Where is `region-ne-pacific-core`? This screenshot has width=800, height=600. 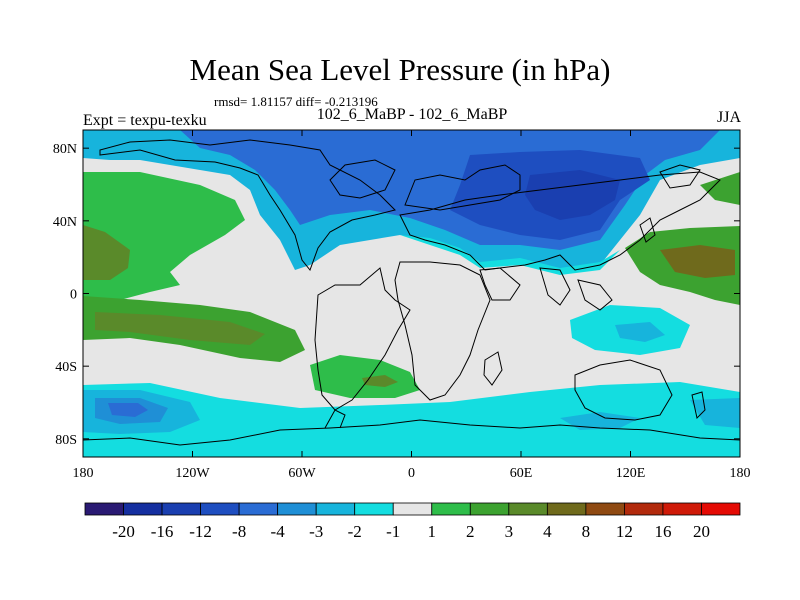
region-ne-pacific-core is located at coordinates (106, 252).